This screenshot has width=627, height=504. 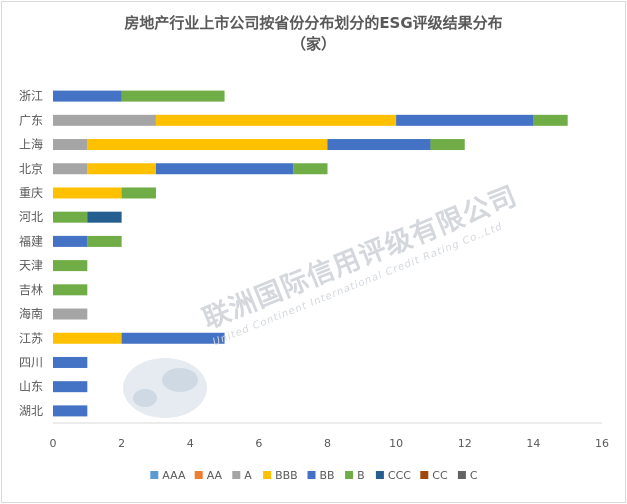 What do you see at coordinates (31, 144) in the screenshot?
I see `category-label: 上海` at bounding box center [31, 144].